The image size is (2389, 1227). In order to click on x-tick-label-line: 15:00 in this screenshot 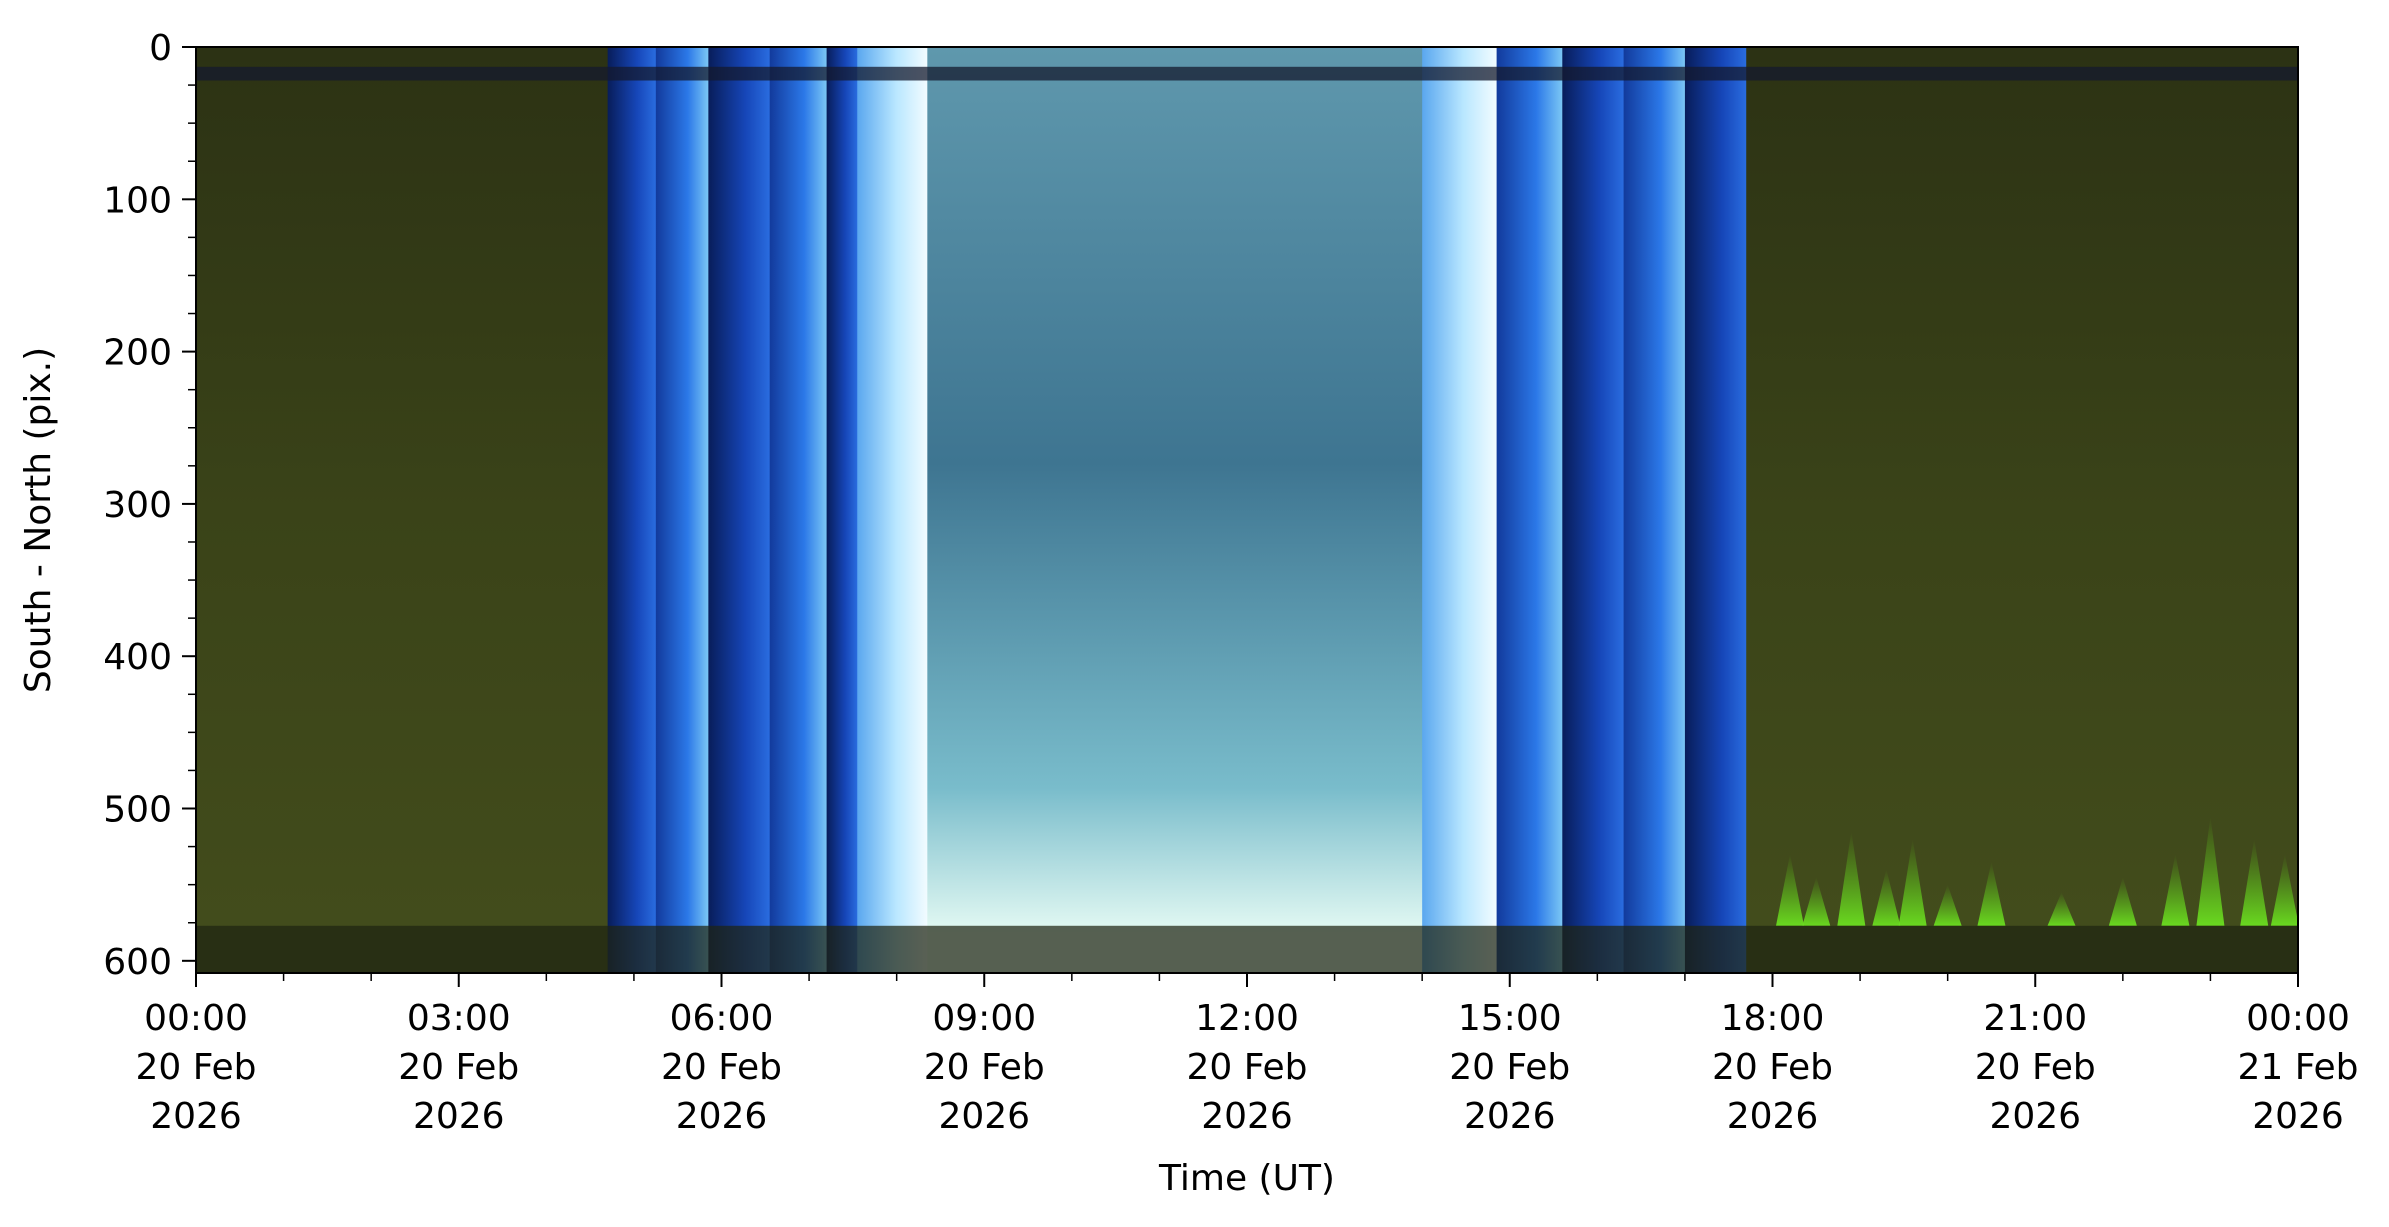, I will do `click(1510, 1018)`.